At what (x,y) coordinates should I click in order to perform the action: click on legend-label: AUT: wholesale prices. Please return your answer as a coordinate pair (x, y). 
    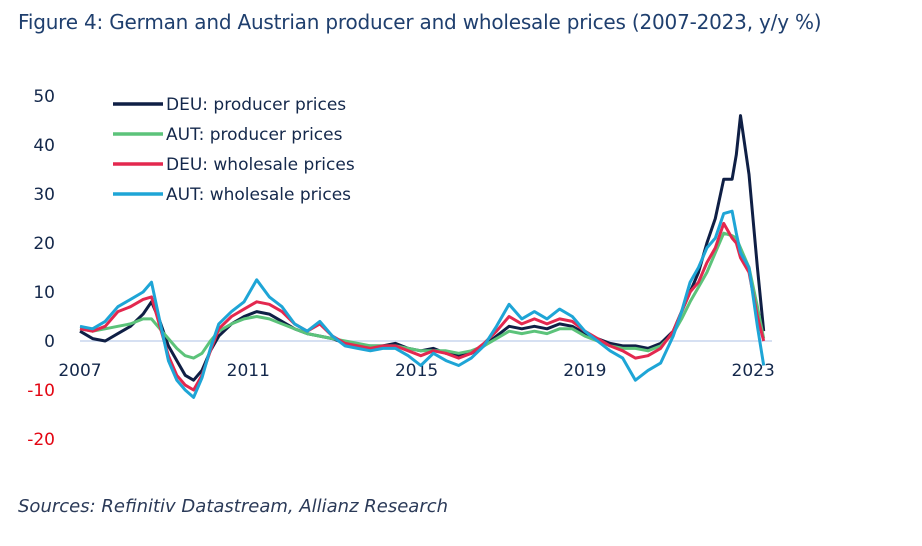
    Looking at the image, I should click on (258, 195).